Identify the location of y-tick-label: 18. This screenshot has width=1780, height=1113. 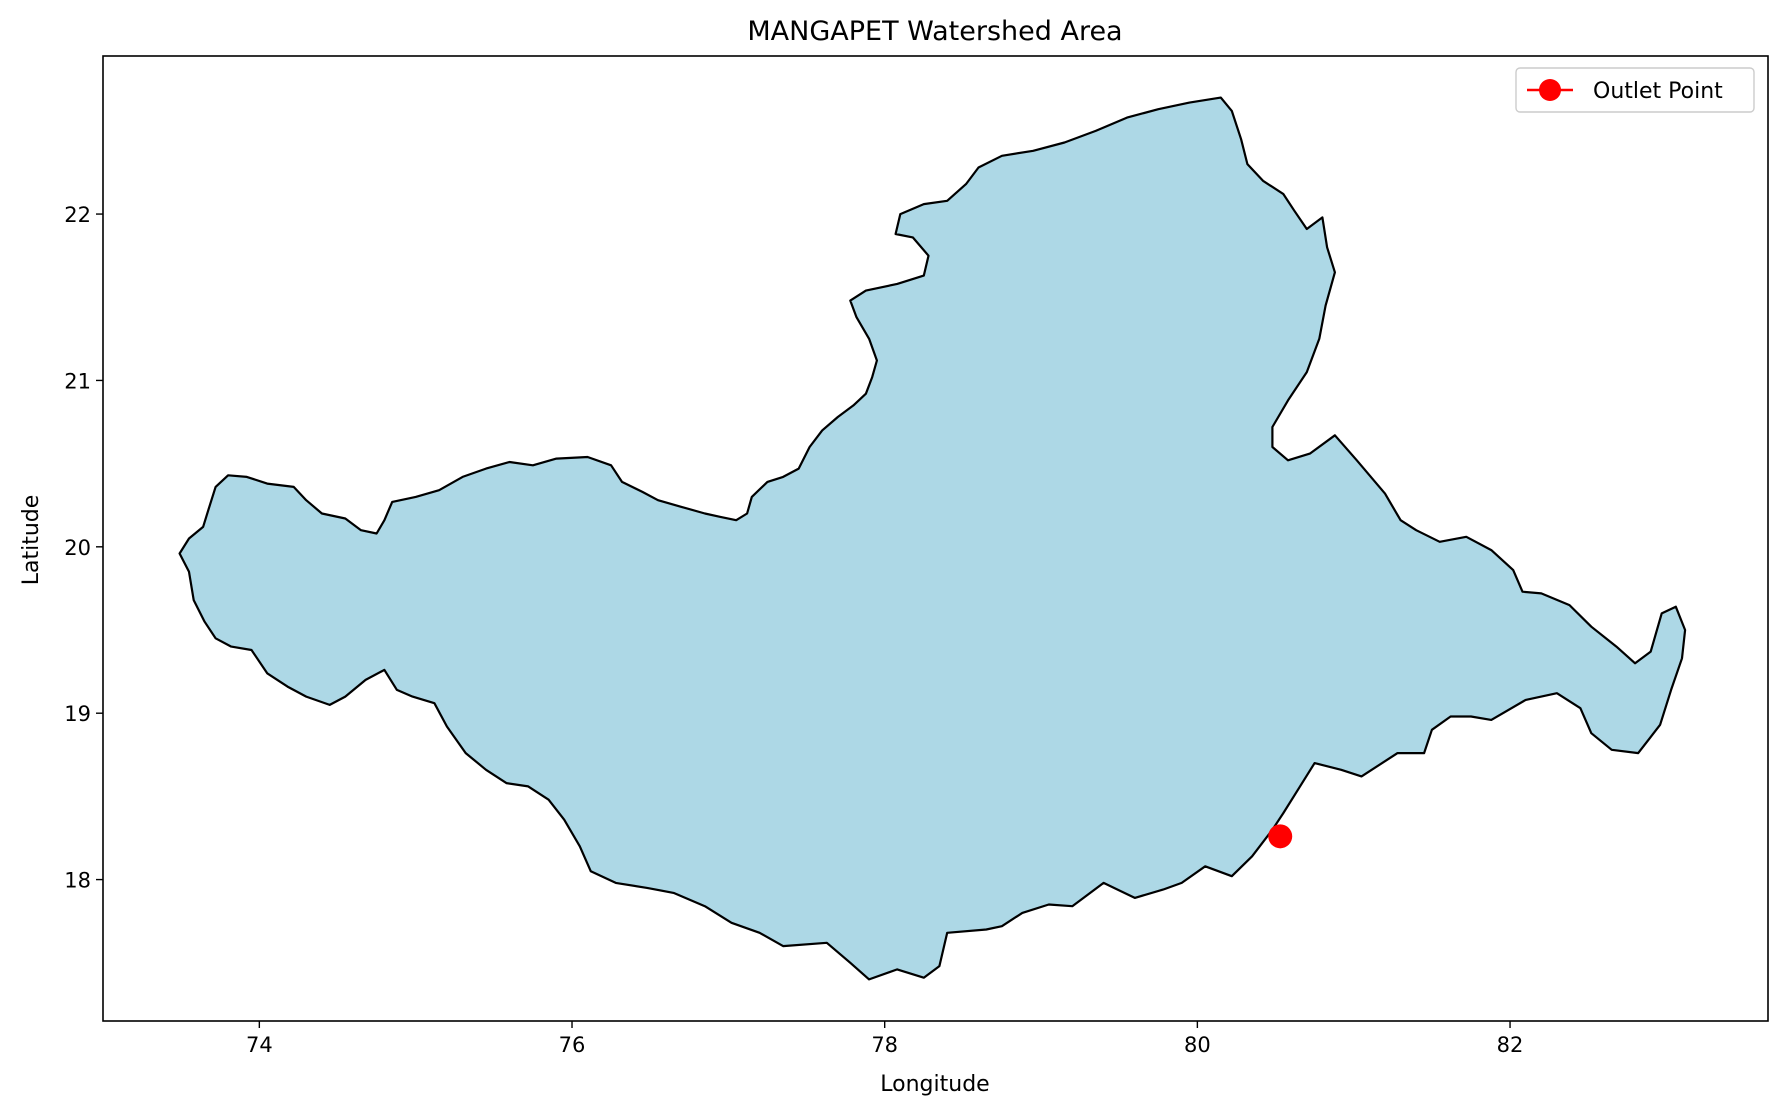
(77, 881).